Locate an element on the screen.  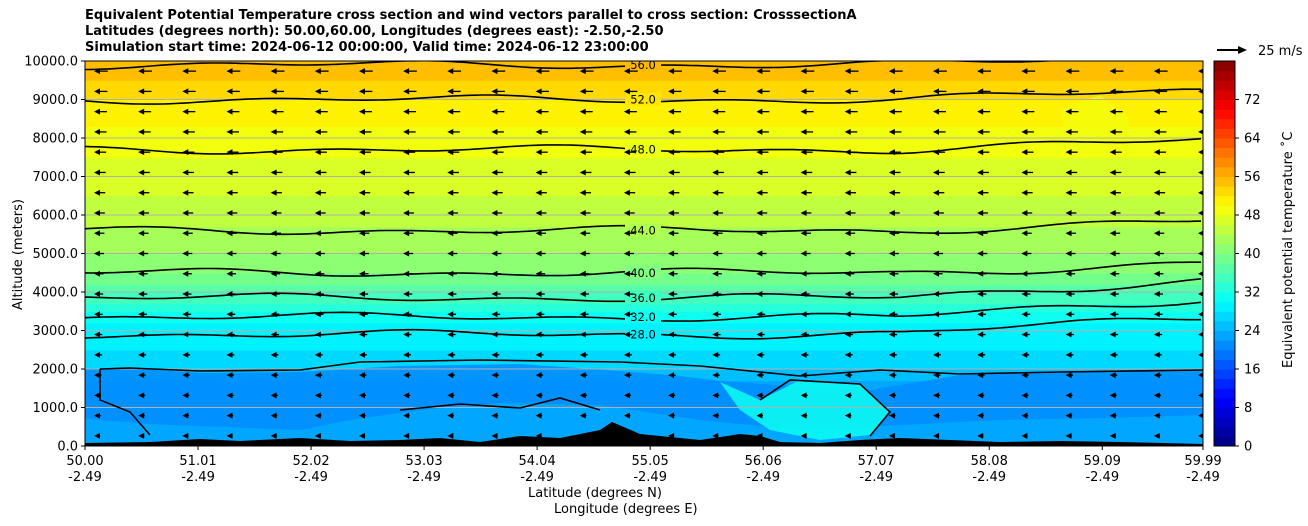
y-tick-label: 9000.0 is located at coordinates (56, 100).